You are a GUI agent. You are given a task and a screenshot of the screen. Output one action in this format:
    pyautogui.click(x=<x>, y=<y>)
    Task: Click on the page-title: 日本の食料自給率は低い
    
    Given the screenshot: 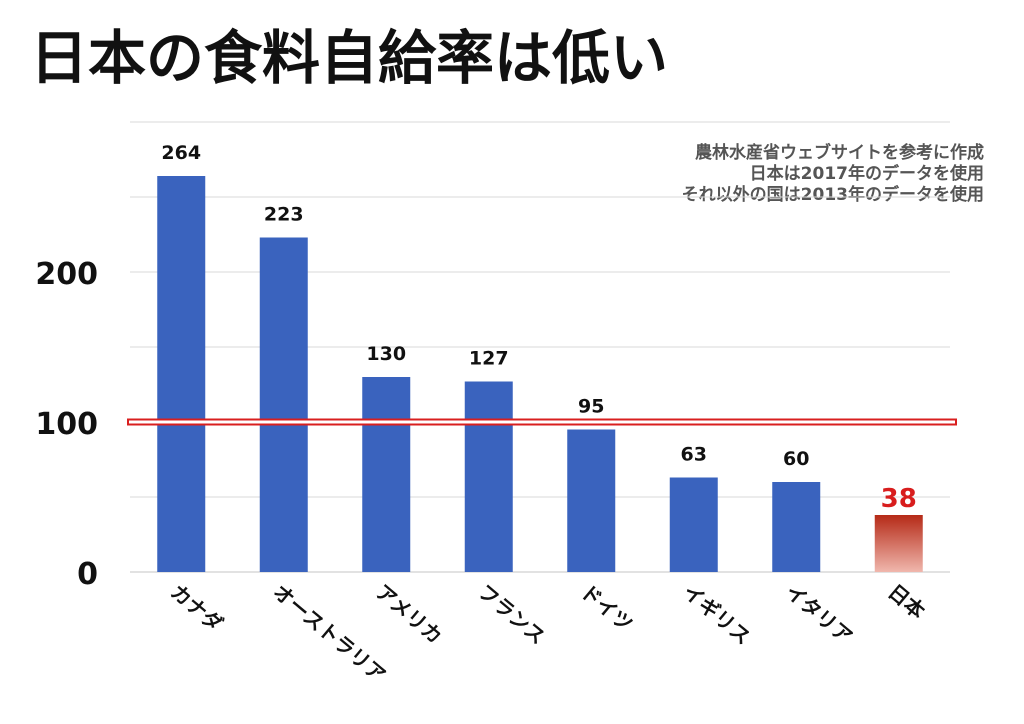 What is the action you would take?
    pyautogui.click(x=349, y=58)
    